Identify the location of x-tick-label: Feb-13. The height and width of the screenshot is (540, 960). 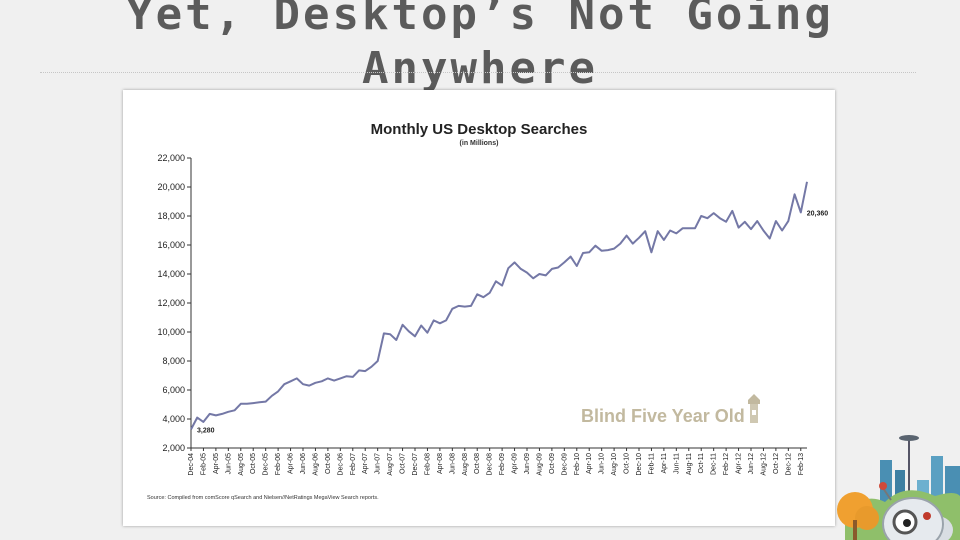
(801, 464).